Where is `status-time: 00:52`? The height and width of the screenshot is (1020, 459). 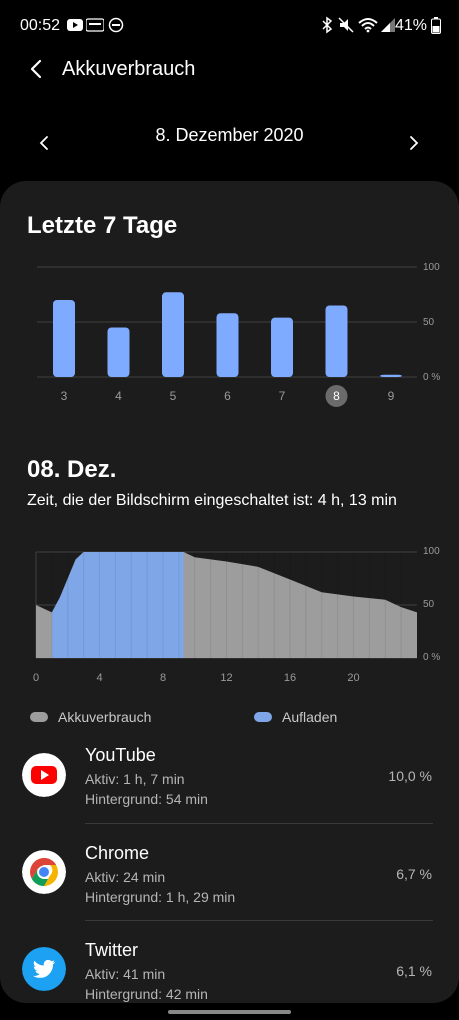 status-time: 00:52 is located at coordinates (40, 25).